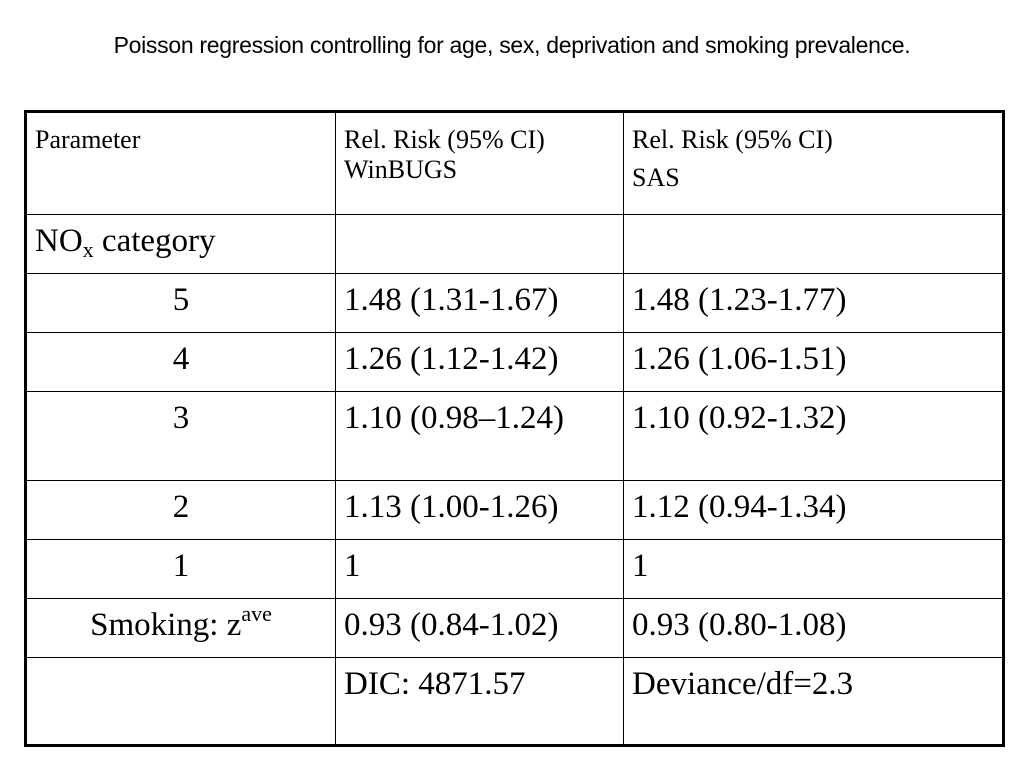 This screenshot has width=1024, height=768. I want to click on sas-cell: 1.10 (0.92-1.32), so click(813, 436).